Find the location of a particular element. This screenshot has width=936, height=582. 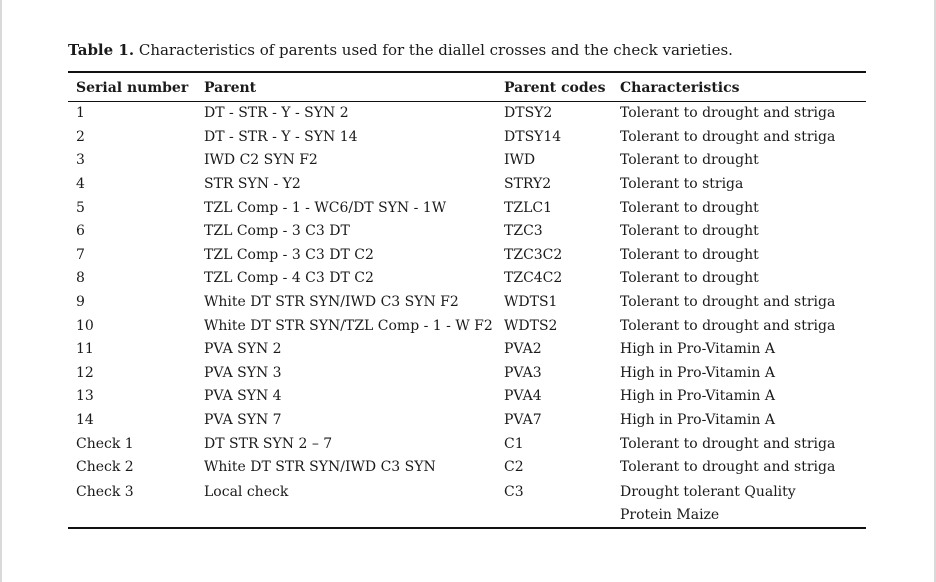

cell-serial: Check 1 is located at coordinates (105, 443).